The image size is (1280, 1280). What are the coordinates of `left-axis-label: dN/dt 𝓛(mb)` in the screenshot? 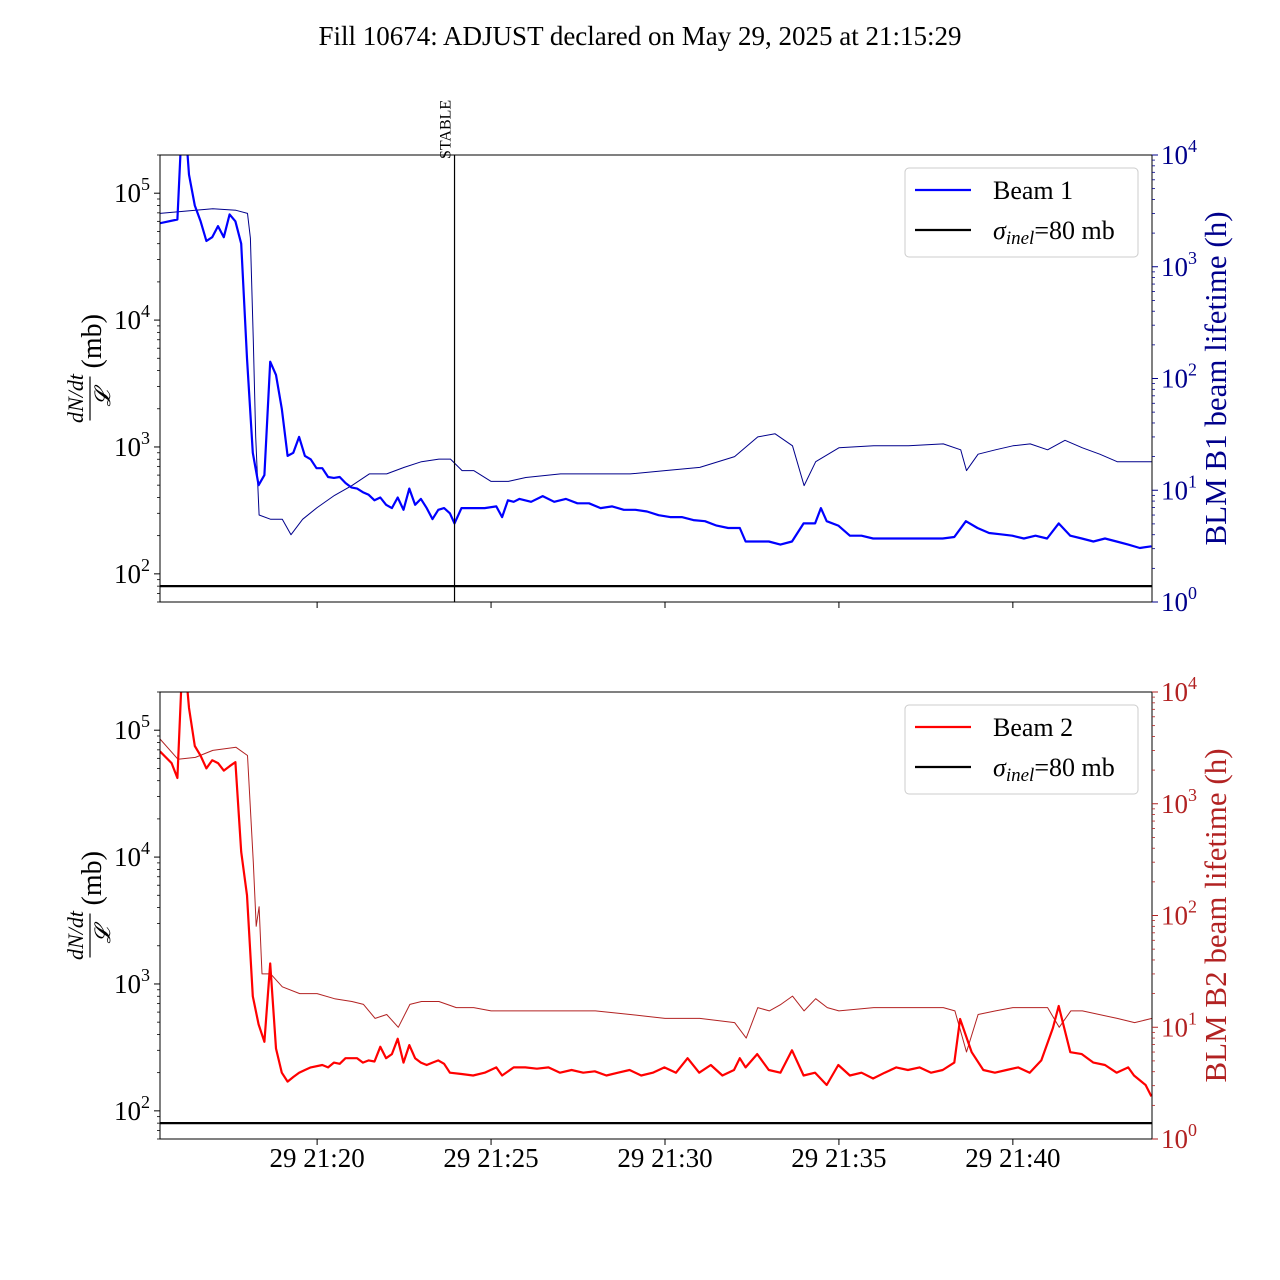 It's located at (89, 368).